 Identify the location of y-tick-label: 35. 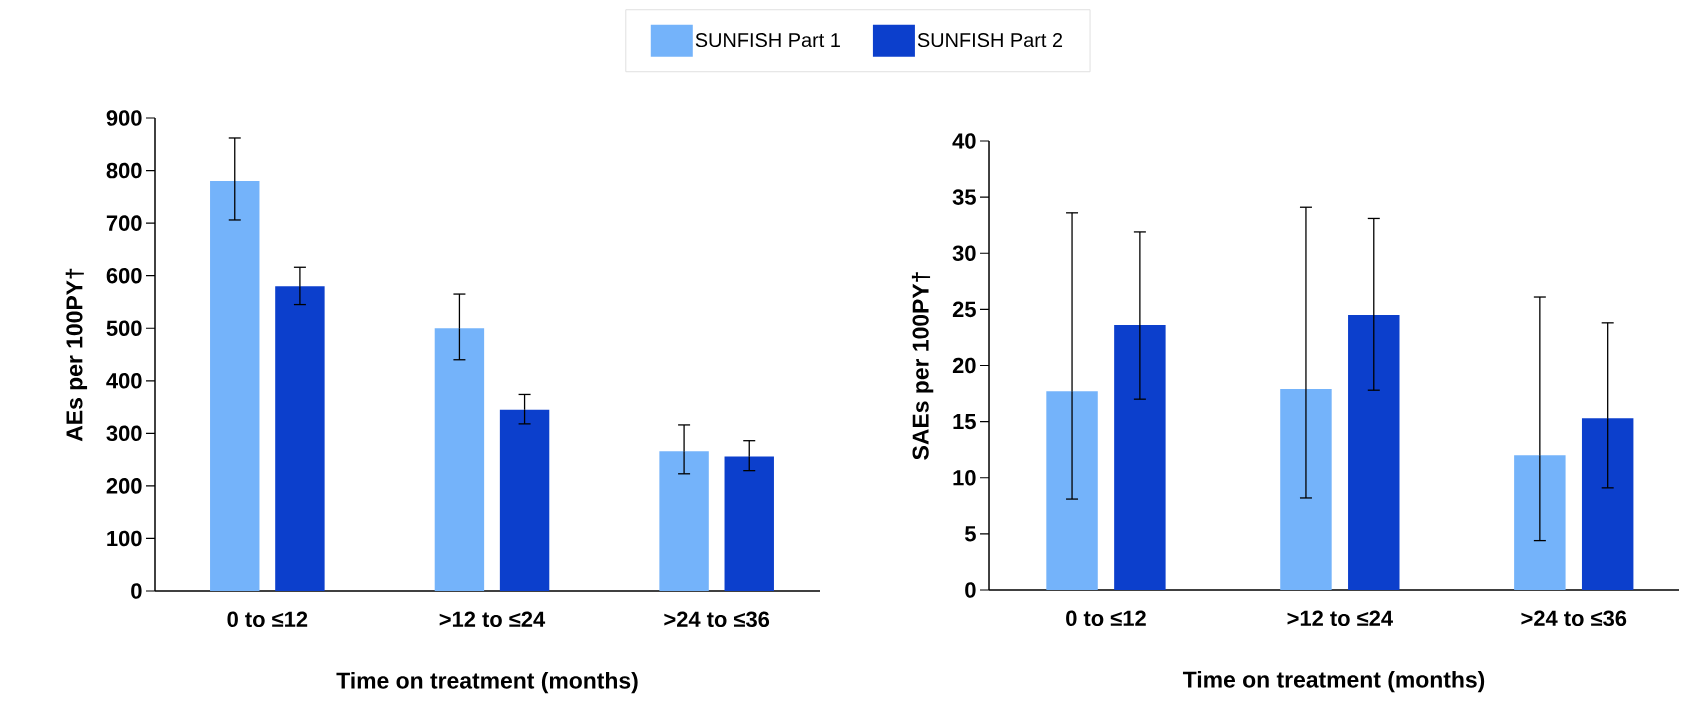
(964, 197).